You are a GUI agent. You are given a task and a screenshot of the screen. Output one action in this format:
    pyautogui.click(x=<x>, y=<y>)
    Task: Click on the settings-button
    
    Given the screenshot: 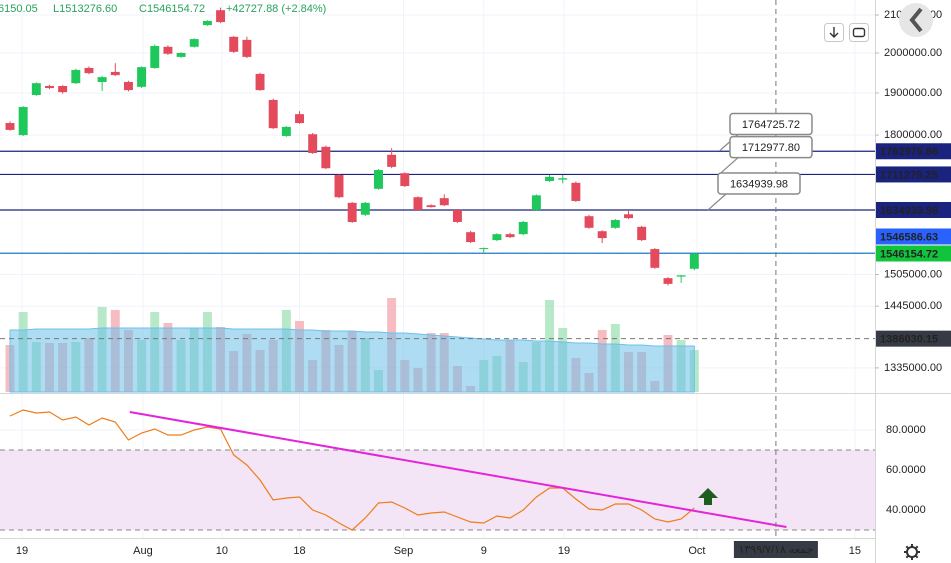 What is the action you would take?
    pyautogui.click(x=912, y=552)
    